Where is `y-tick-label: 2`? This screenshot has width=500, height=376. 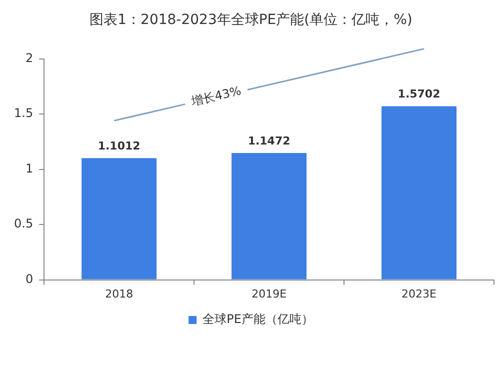 y-tick-label: 2 is located at coordinates (29, 57).